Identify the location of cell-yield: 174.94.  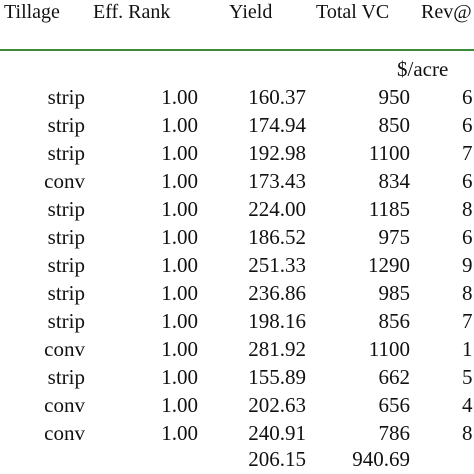
(277, 125).